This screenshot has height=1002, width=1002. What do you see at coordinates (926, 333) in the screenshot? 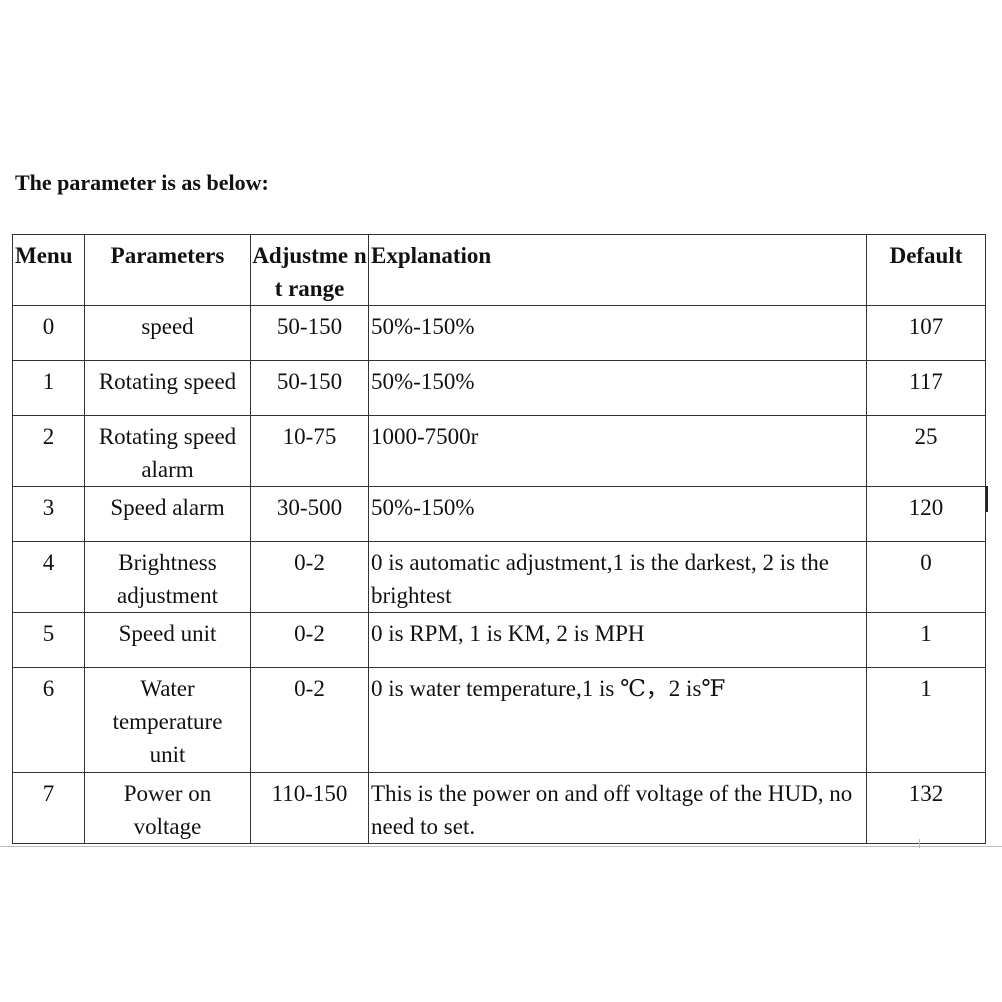
I see `cell-default: 107` at bounding box center [926, 333].